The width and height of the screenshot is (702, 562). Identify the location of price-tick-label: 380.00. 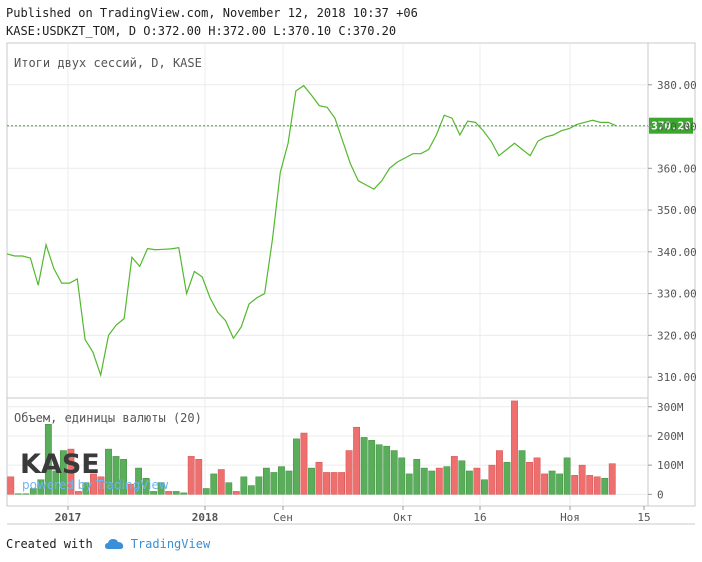
(677, 85).